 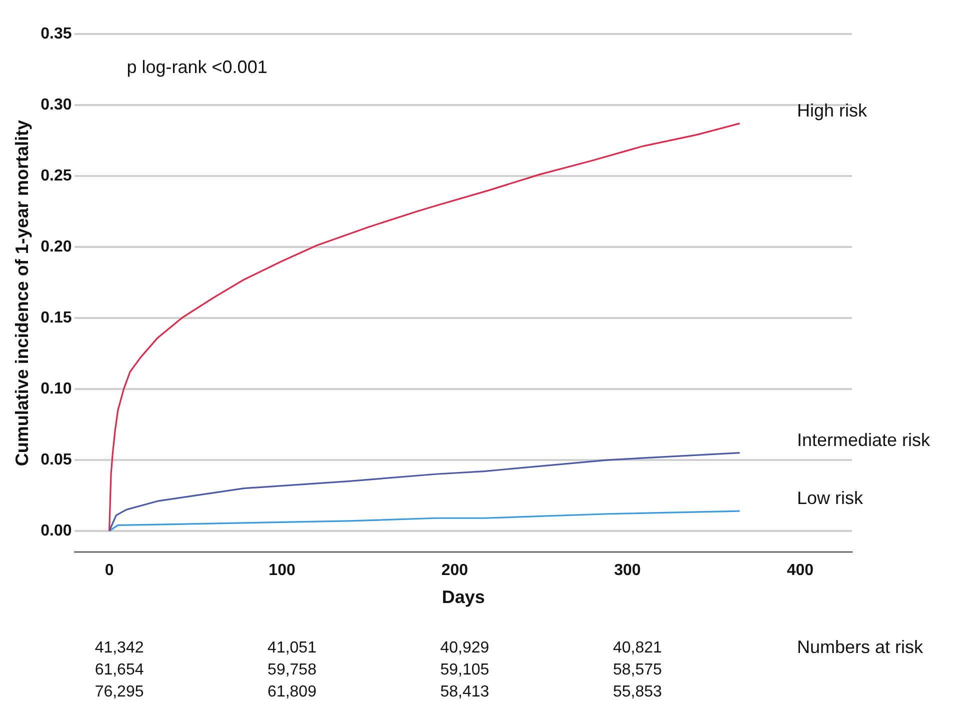 What do you see at coordinates (56, 459) in the screenshot?
I see `y-tick-label: 0.05` at bounding box center [56, 459].